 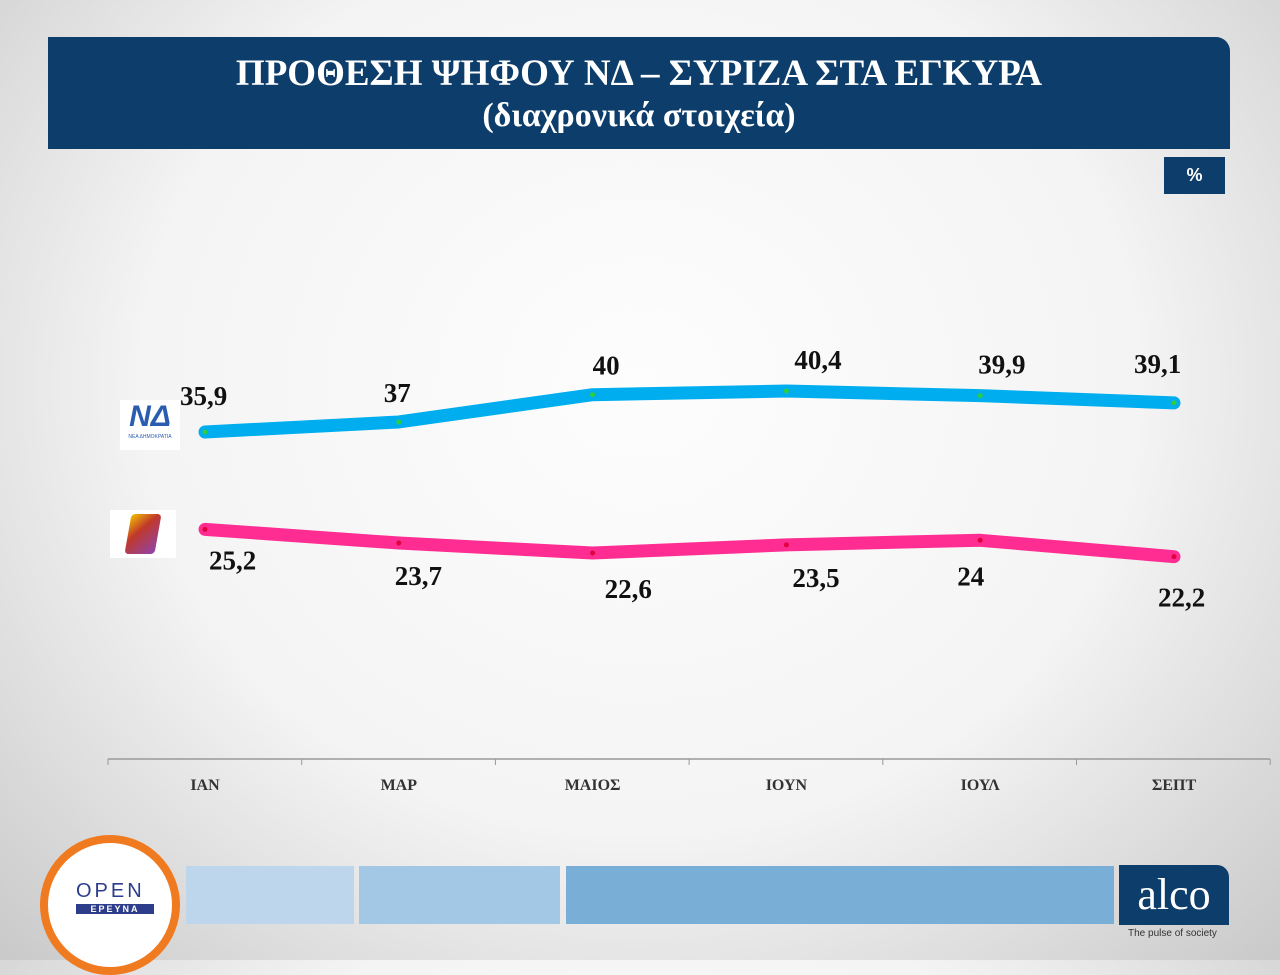 I want to click on x-tick-label: ΙΟΥΛ, so click(x=981, y=785).